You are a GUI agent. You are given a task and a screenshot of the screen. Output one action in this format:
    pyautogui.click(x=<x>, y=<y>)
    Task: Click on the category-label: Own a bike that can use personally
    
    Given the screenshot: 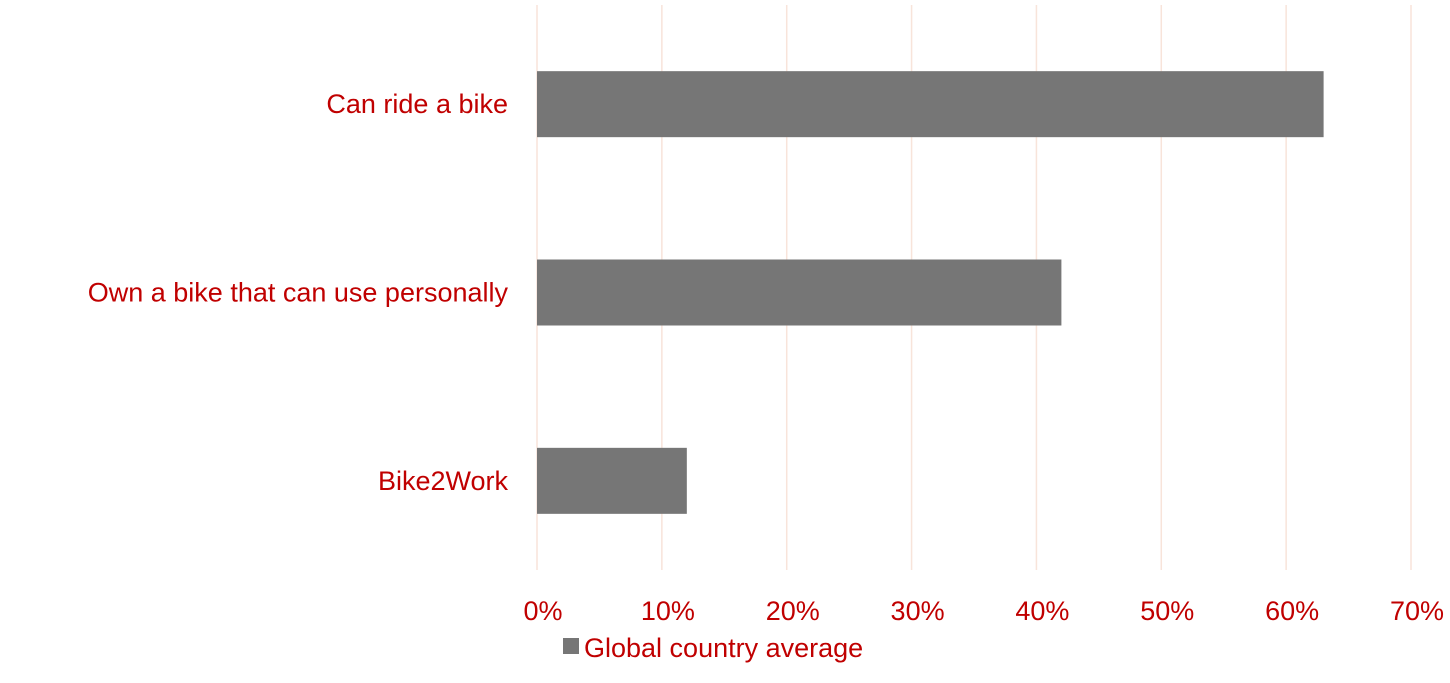 What is the action you would take?
    pyautogui.click(x=298, y=293)
    